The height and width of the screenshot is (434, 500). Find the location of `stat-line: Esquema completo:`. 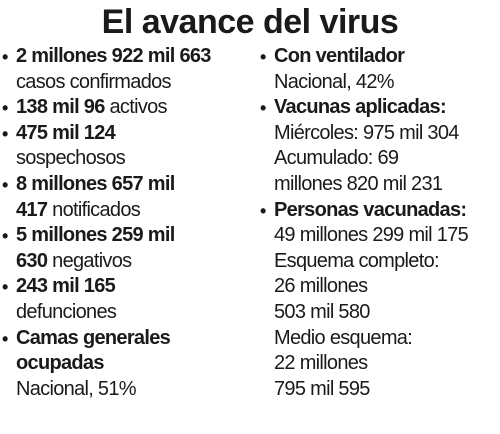

stat-line: Esquema completo: is located at coordinates (387, 262).